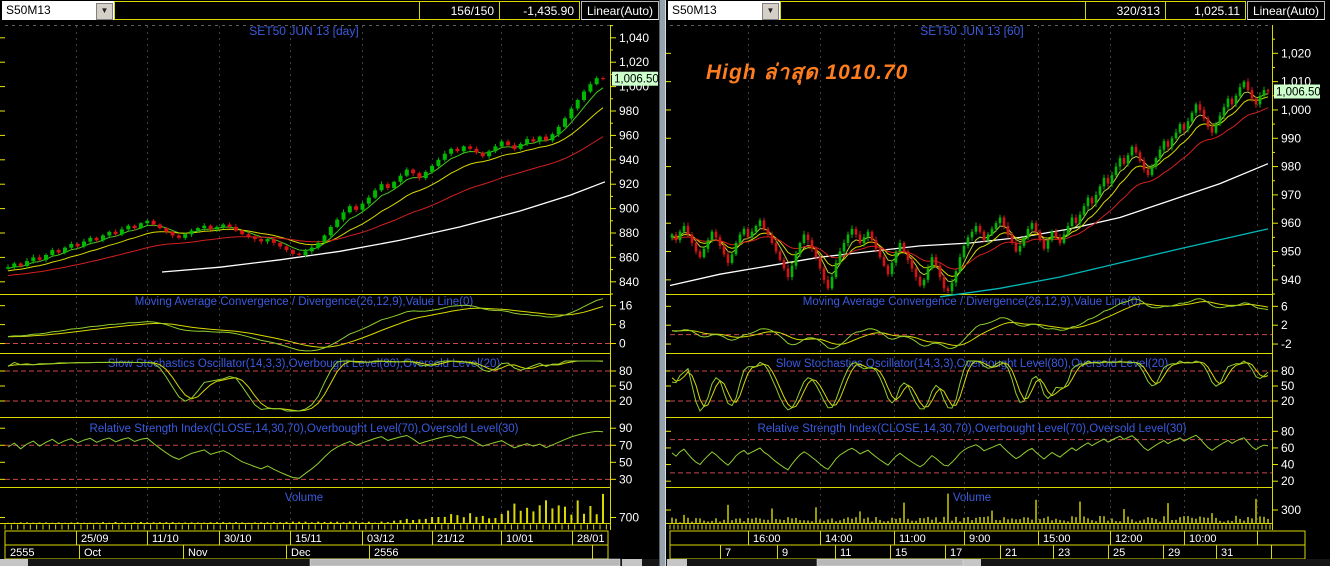  What do you see at coordinates (591, 539) in the screenshot?
I see `svg-text: 28/01` at bounding box center [591, 539].